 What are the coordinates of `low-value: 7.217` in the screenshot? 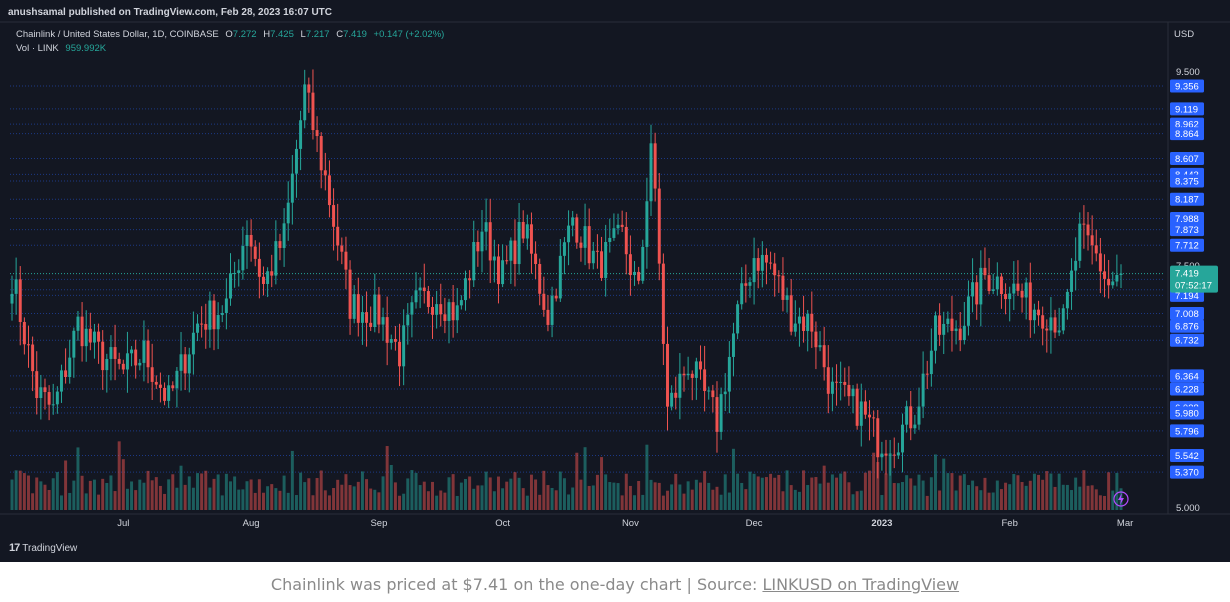 It's located at (317, 34).